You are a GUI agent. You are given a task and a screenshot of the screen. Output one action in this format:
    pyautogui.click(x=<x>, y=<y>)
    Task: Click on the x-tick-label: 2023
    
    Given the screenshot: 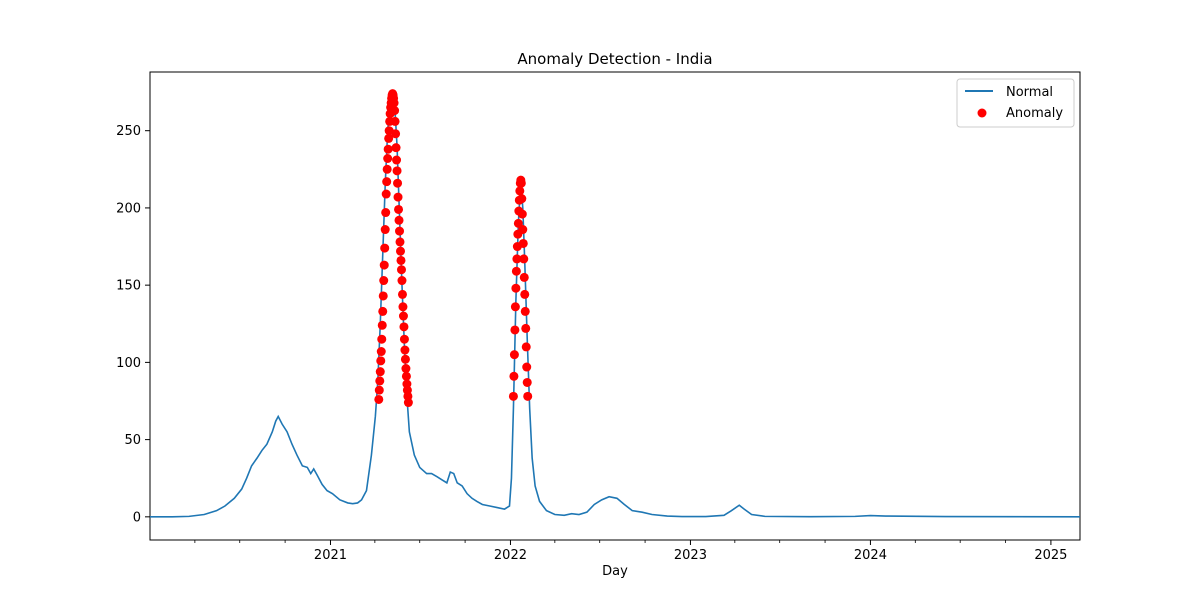 What is the action you would take?
    pyautogui.click(x=690, y=555)
    